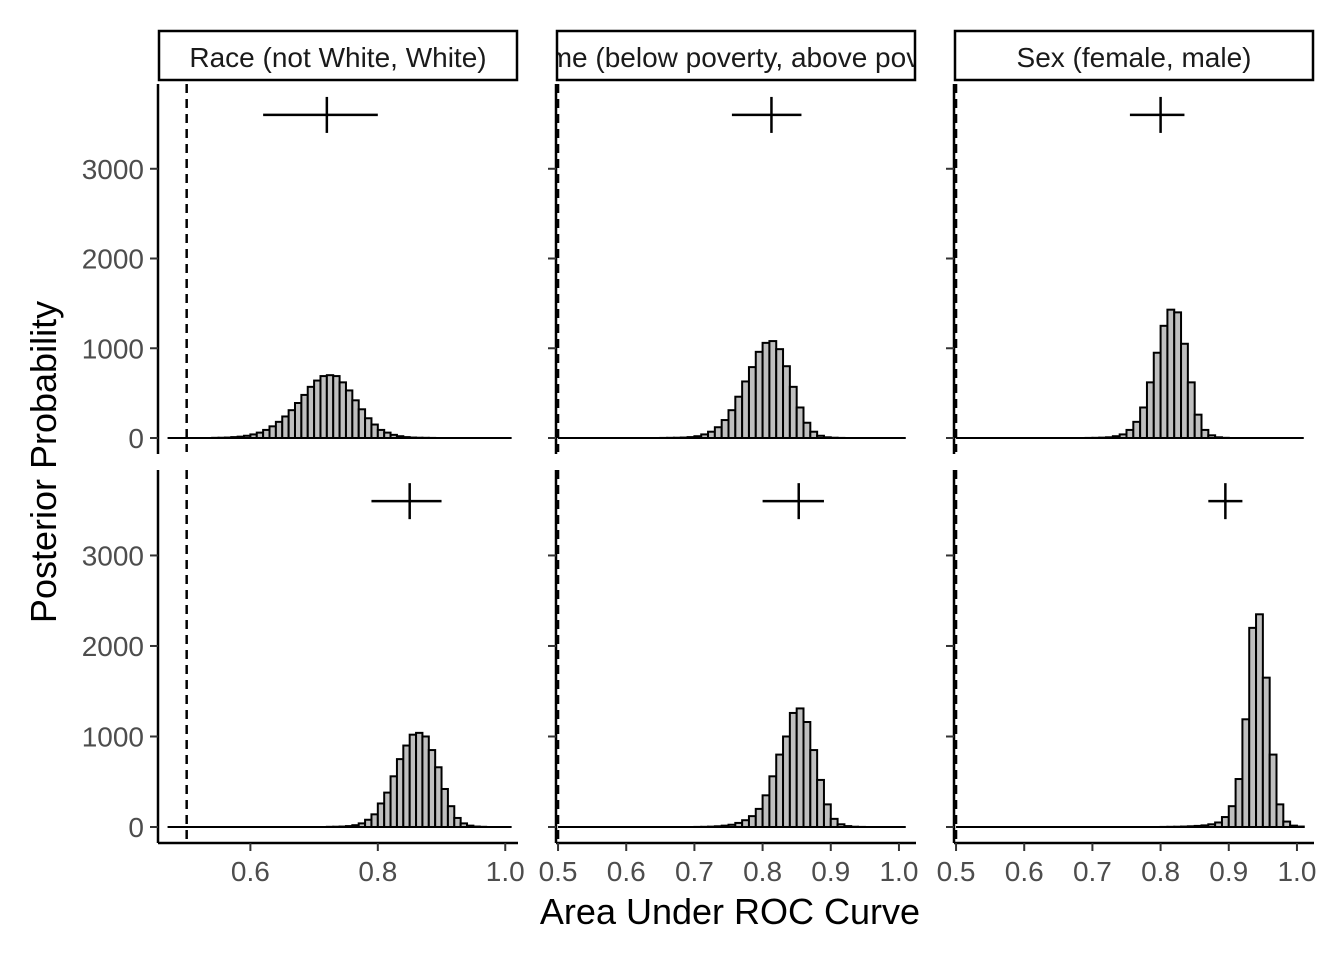 The width and height of the screenshot is (1344, 960). I want to click on y-axis-title: Posterior Probability, so click(43, 462).